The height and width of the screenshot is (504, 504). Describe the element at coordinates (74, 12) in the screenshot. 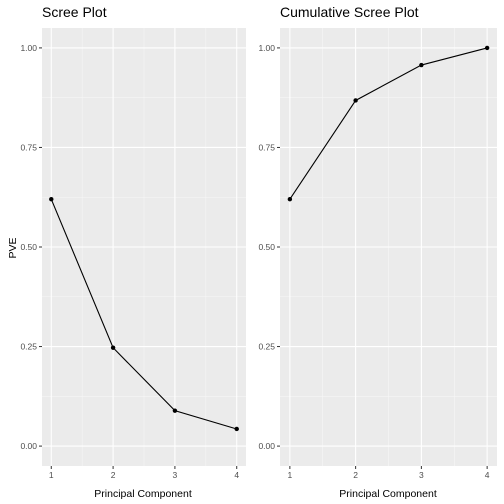

I see `chart-title: Scree Plot` at that location.